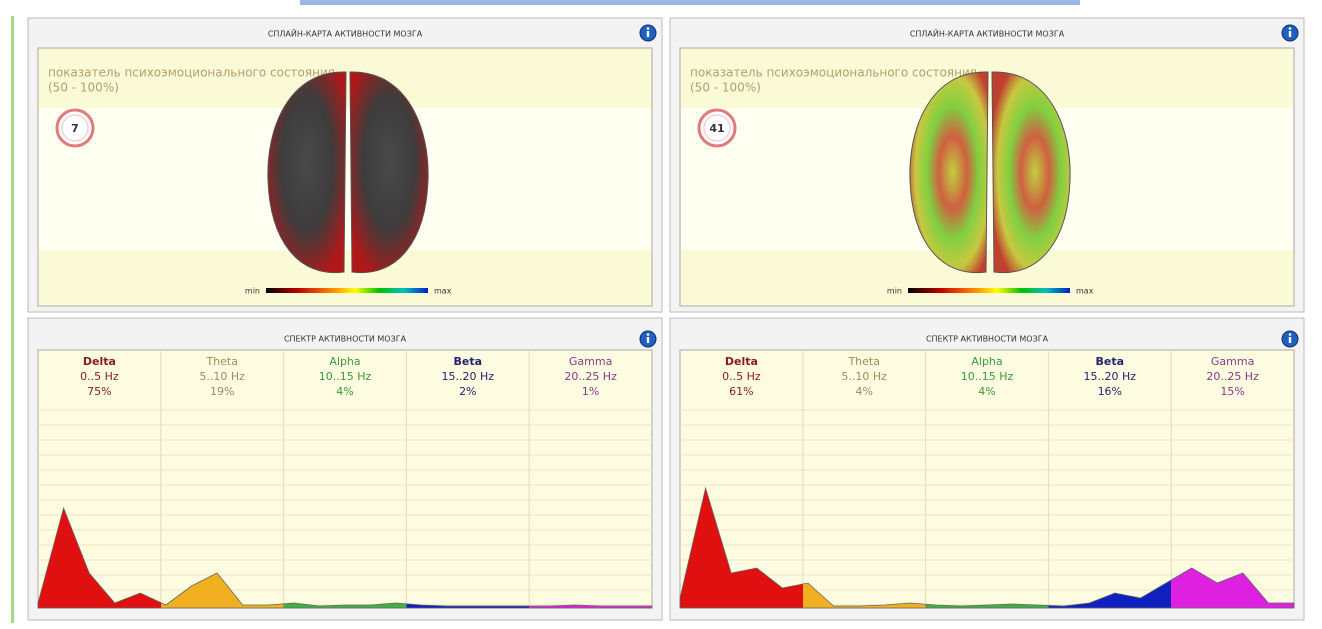 This screenshot has height=629, width=1322. I want to click on state-index: 7, so click(75, 128).